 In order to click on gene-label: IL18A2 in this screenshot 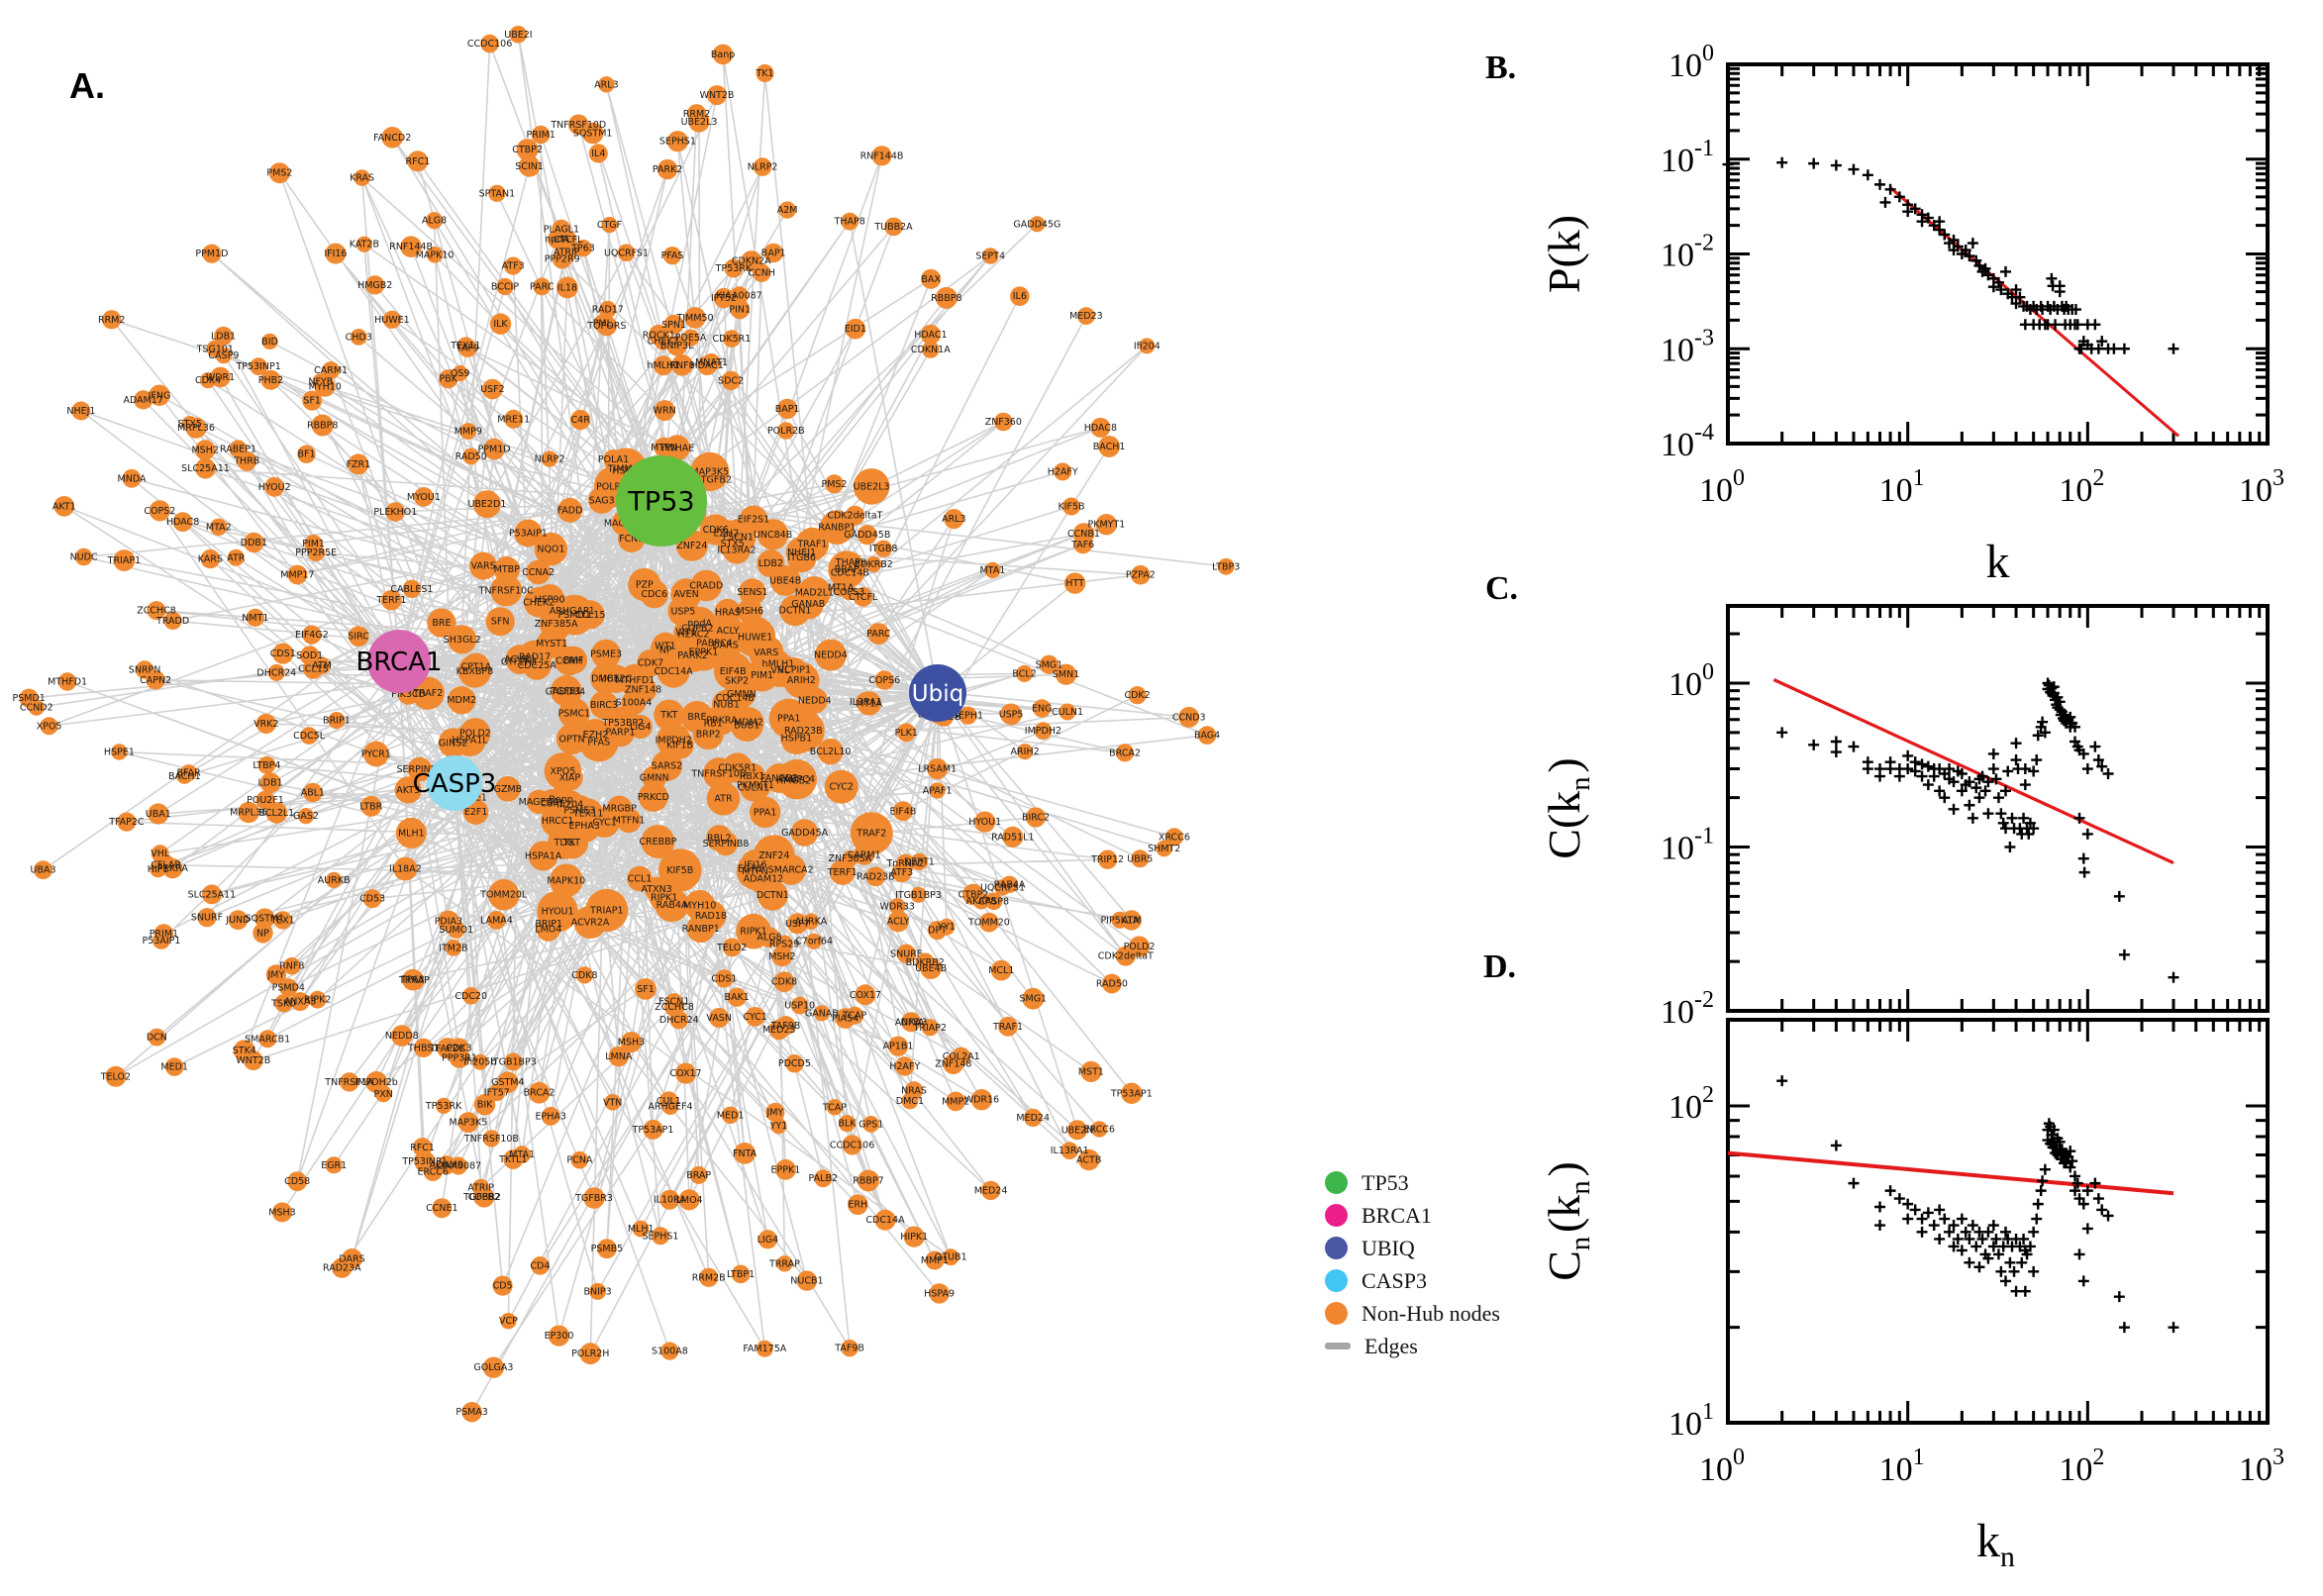, I will do `click(406, 869)`.